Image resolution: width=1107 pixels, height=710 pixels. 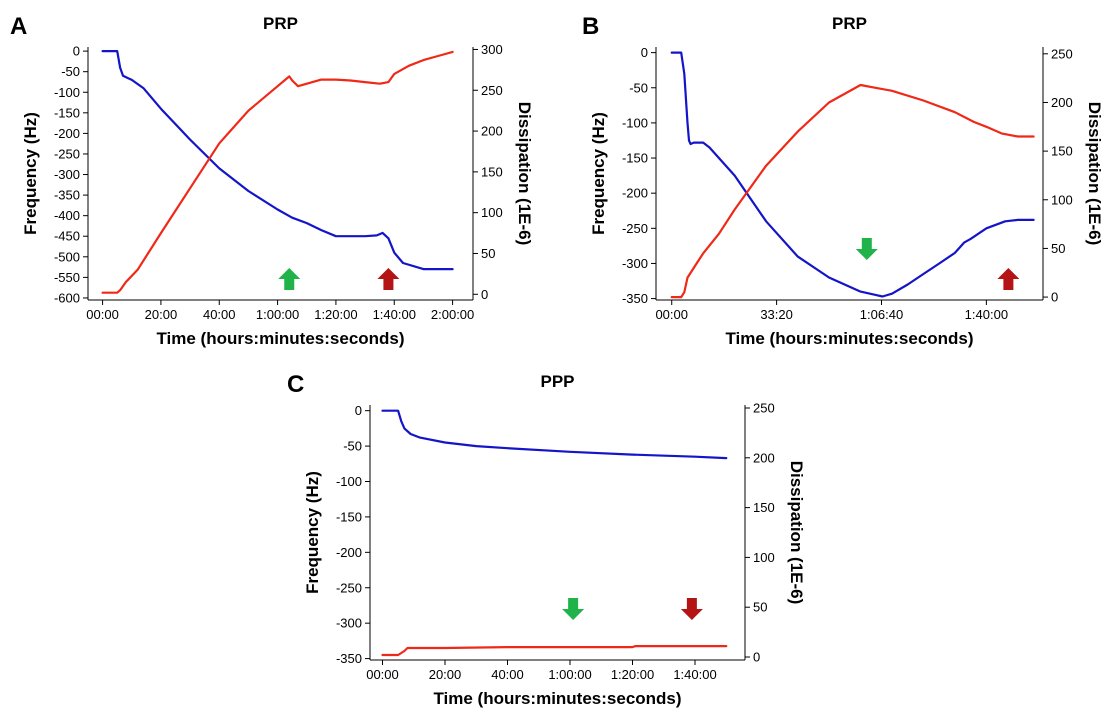 What do you see at coordinates (289, 279) in the screenshot?
I see `green-arrow-up-marker` at bounding box center [289, 279].